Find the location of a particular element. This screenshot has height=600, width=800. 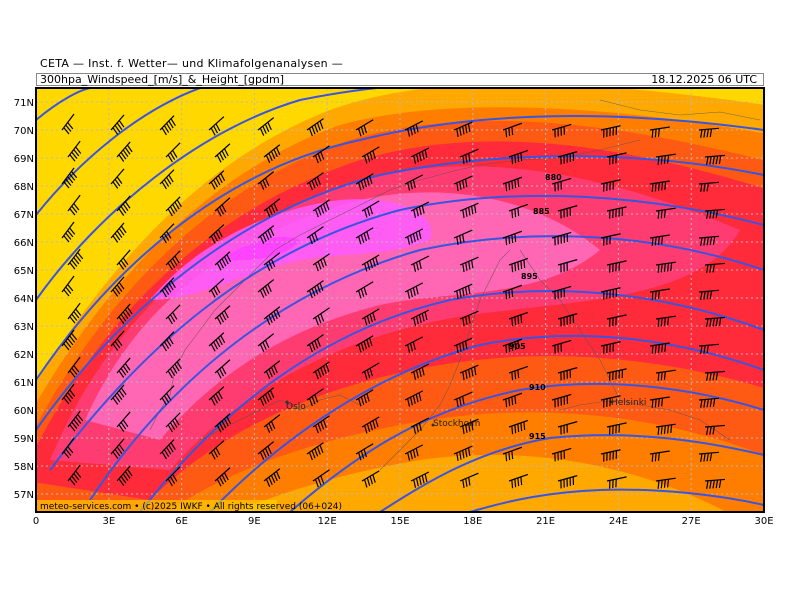

city-marker is located at coordinates (287, 402).